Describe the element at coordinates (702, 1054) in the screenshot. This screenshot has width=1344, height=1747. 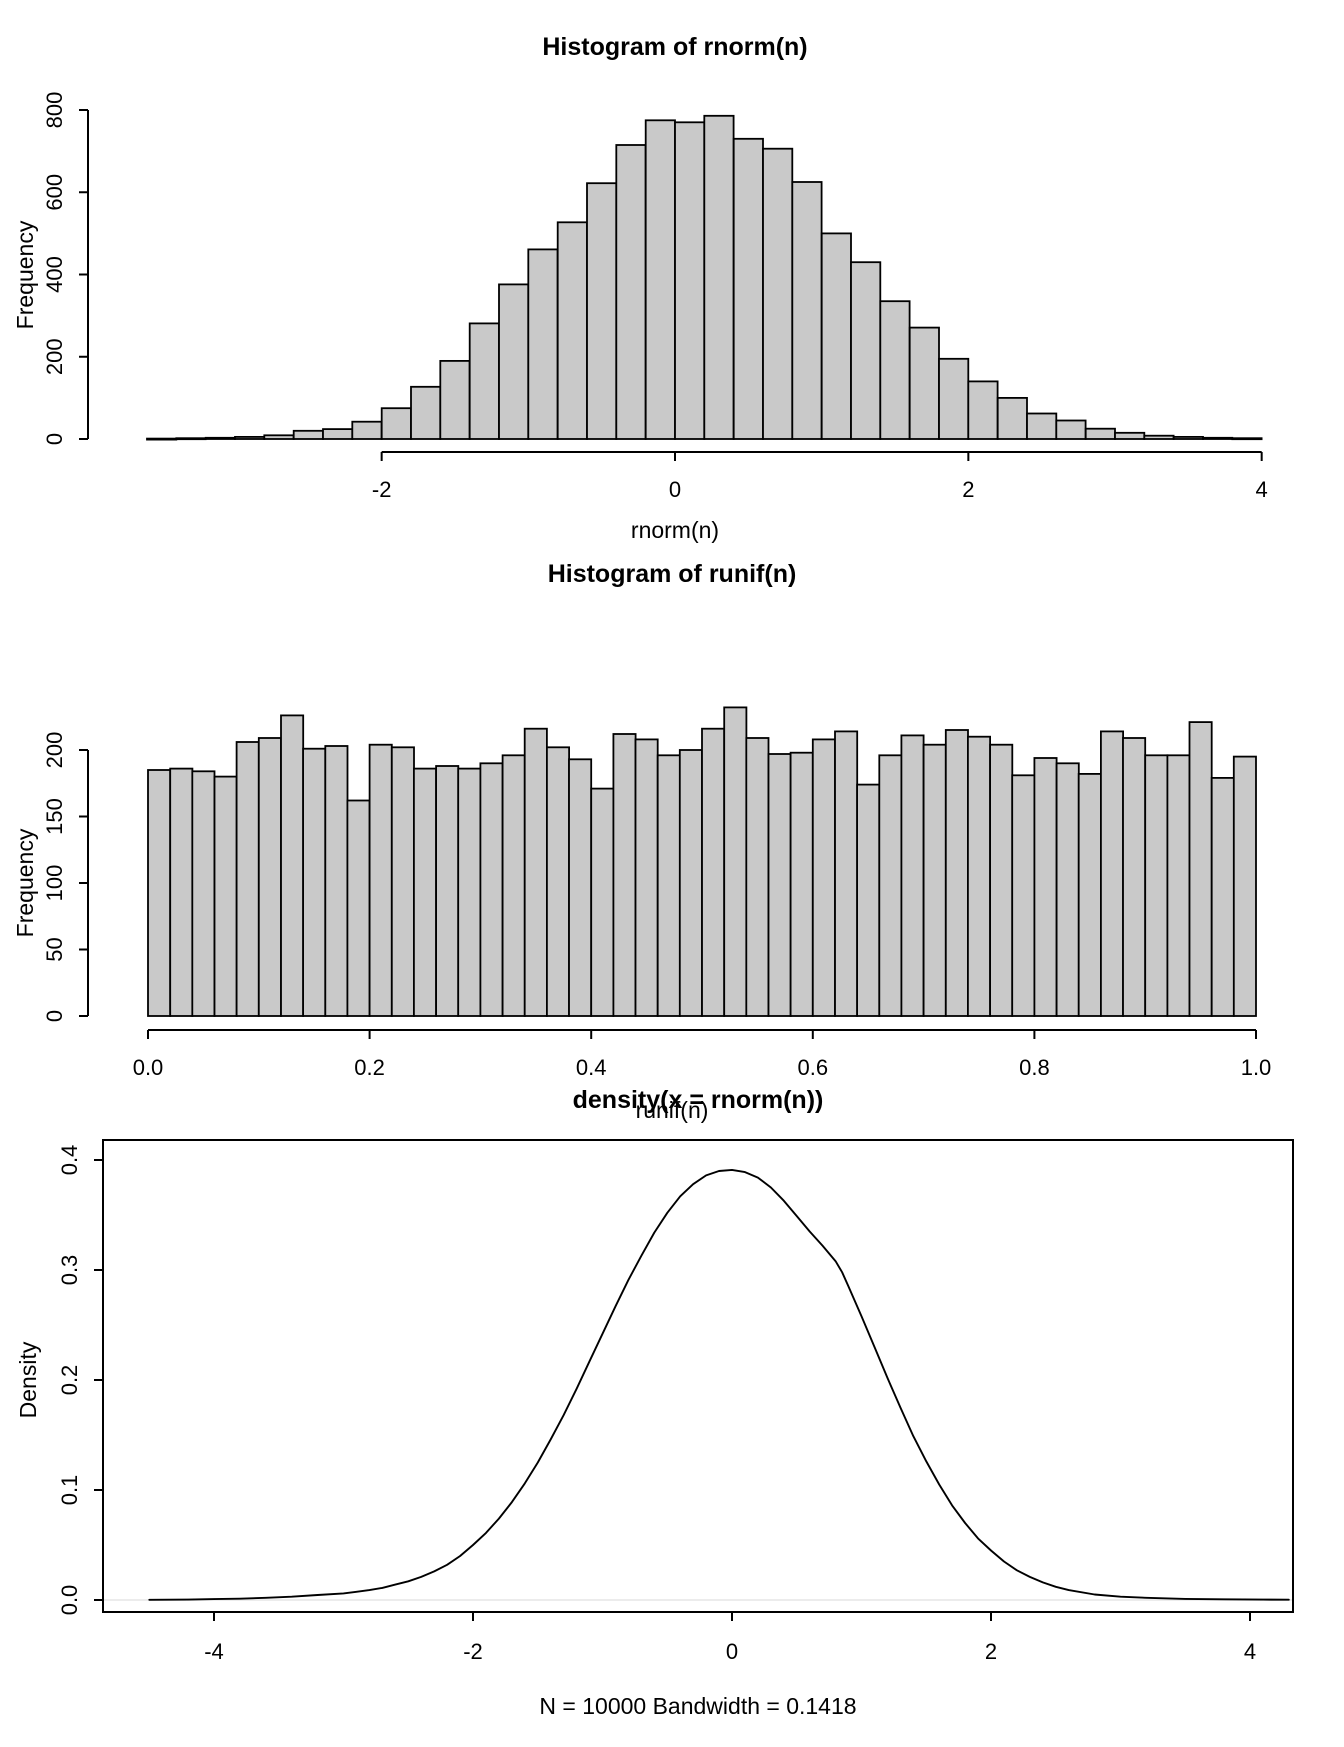
I see `x-axis: 0.0 0.2 0.4 0.6 0.8 1.0` at that location.